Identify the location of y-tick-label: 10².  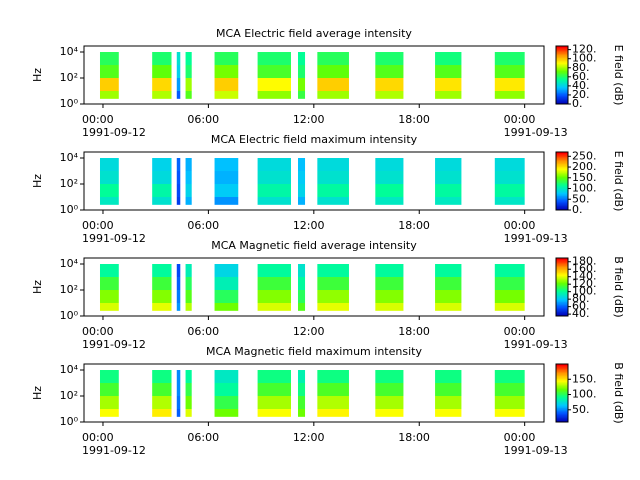
(69, 77).